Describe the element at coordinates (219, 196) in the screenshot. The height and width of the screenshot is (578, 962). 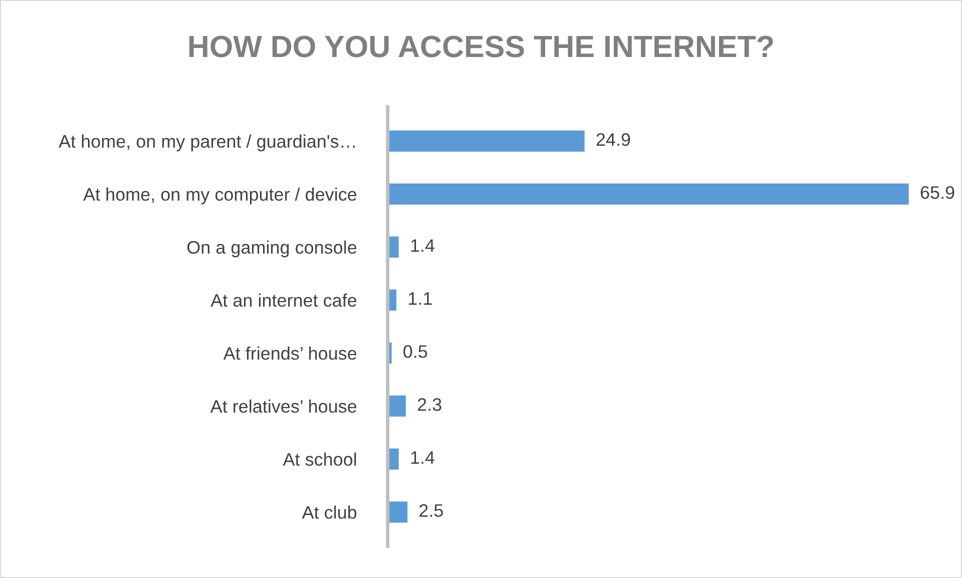
I see `y-tick-label: At home, on my computer / device` at that location.